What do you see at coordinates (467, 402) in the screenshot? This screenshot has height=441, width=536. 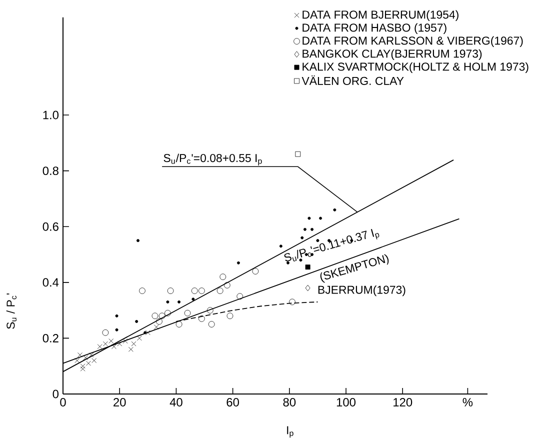 I see `x-tick-label: %` at bounding box center [467, 402].